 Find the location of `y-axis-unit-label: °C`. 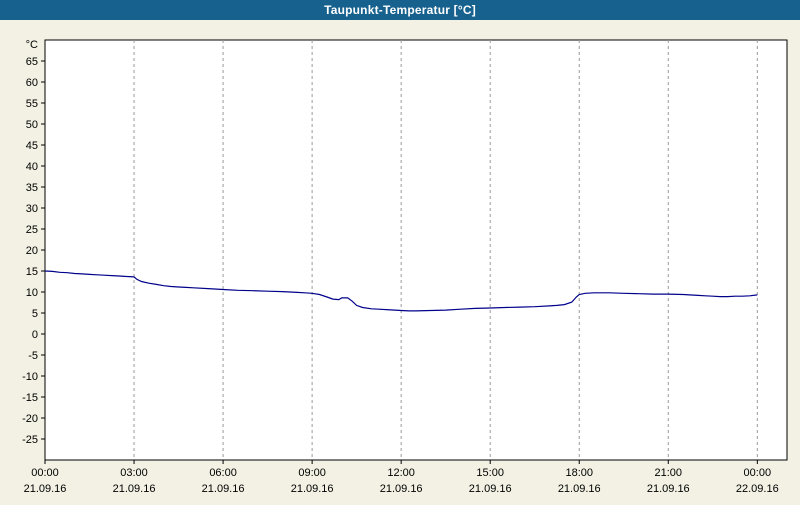

y-axis-unit-label: °C is located at coordinates (32, 45).